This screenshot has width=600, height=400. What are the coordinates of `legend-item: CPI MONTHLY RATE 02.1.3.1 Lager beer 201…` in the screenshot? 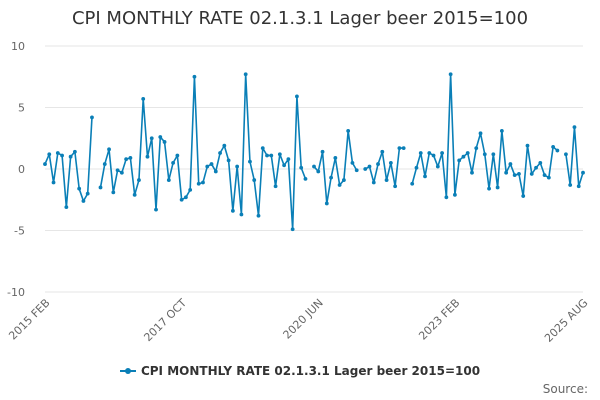 It's located at (300, 371).